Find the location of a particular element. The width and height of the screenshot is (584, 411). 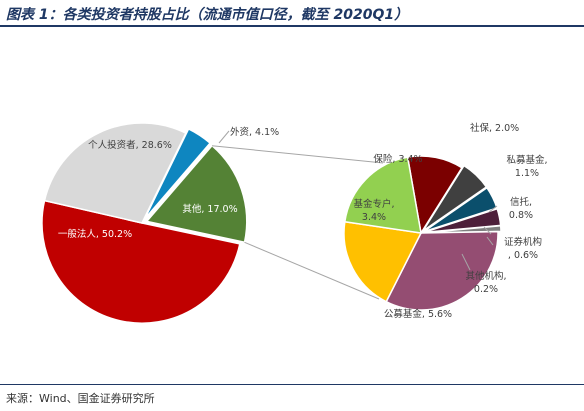

label-other: 其他, 17.0% is located at coordinates (209, 209).